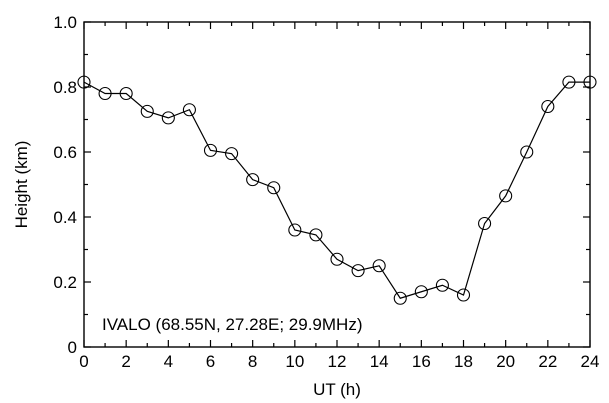  Describe the element at coordinates (210, 361) in the screenshot. I see `x-tick-label: 6` at that location.